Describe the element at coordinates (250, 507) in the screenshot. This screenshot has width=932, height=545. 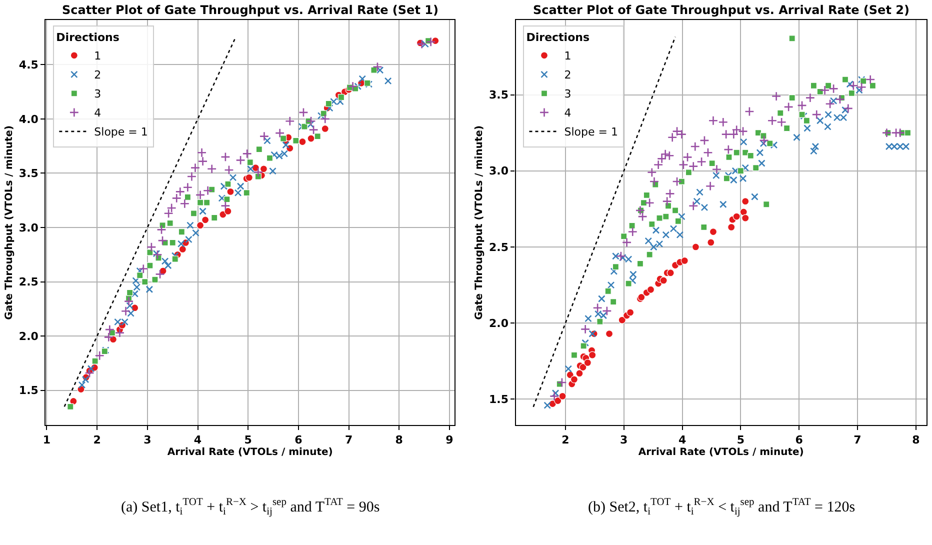
I see `text: (a) Set1, t$_{i}$$^{TOT}$ + t$_{i}$$^{R−X}$ > t$_{ij}$$^{sep}$ and T$^{TAT}$ = 90s` at that location.